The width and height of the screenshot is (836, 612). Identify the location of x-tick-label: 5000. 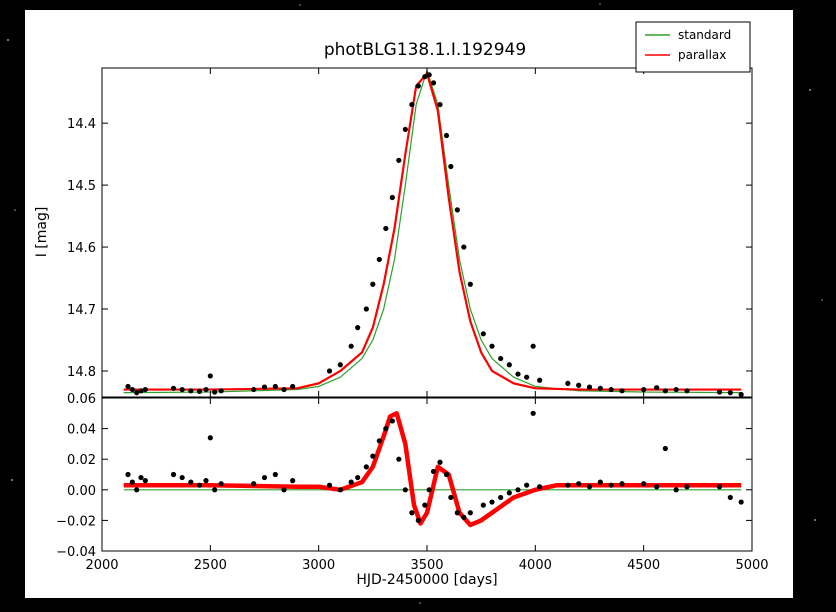
(751, 565).